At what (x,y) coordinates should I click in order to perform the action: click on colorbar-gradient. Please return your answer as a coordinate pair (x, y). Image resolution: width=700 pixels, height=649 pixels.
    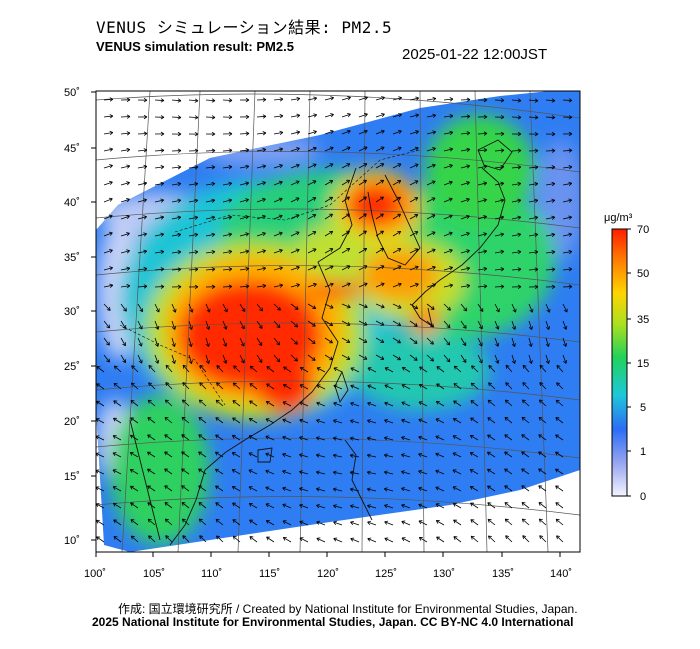
    Looking at the image, I should click on (619, 362).